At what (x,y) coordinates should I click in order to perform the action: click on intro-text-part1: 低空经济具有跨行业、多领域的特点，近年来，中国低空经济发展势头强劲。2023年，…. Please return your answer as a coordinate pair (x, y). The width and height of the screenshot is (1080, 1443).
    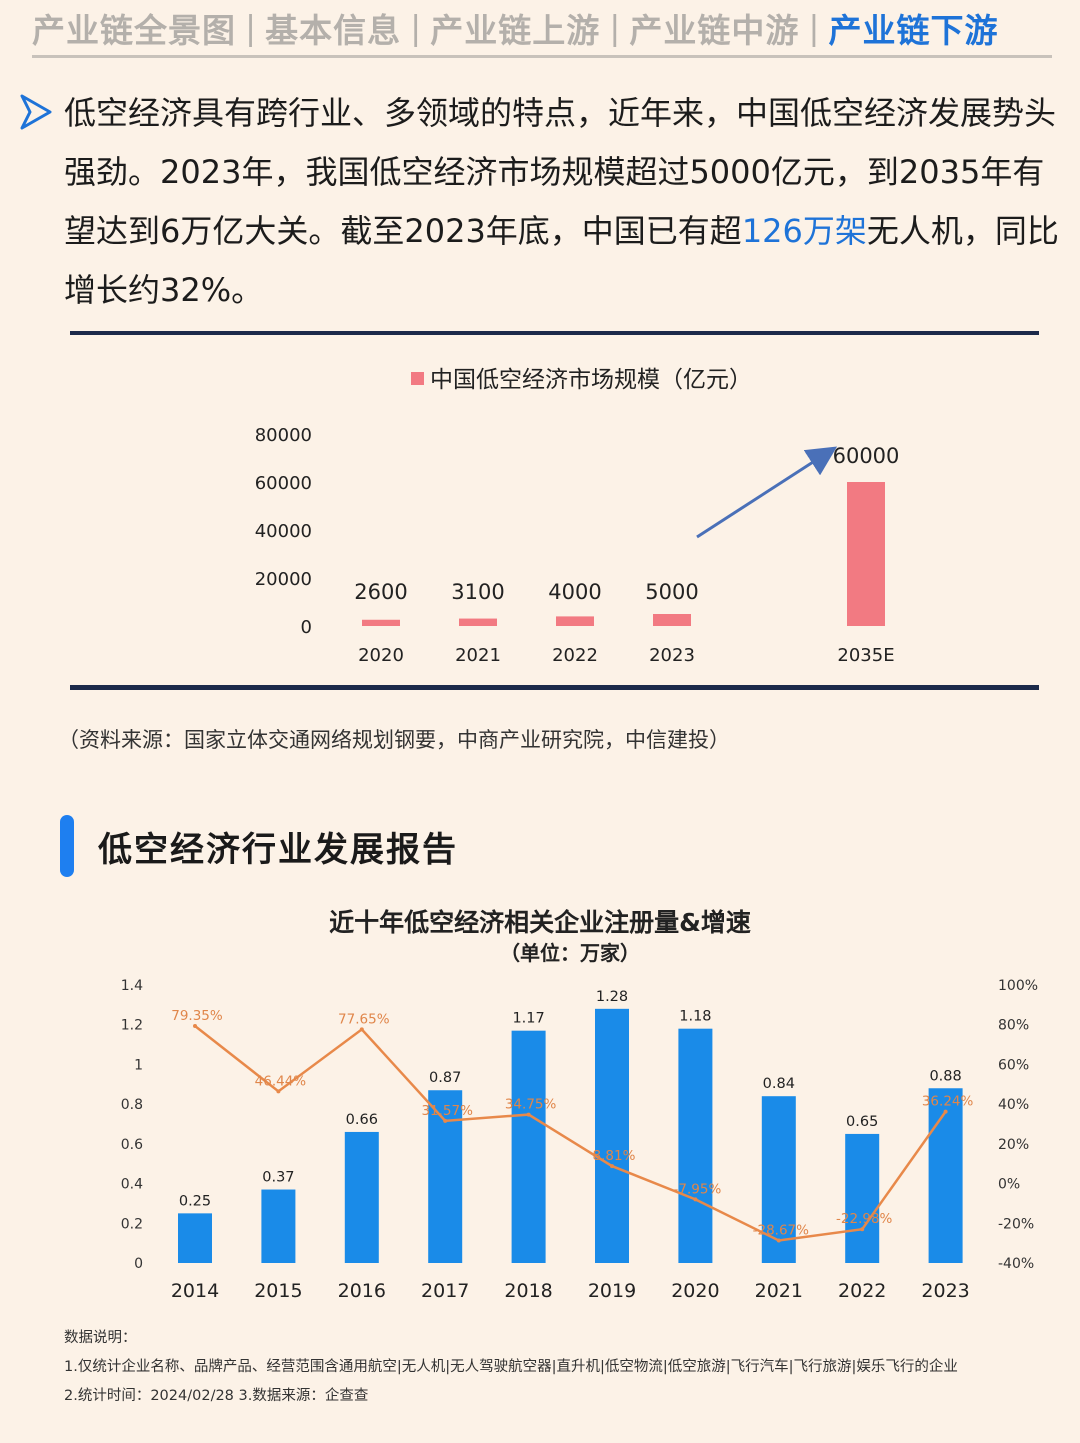
    Looking at the image, I should click on (560, 172).